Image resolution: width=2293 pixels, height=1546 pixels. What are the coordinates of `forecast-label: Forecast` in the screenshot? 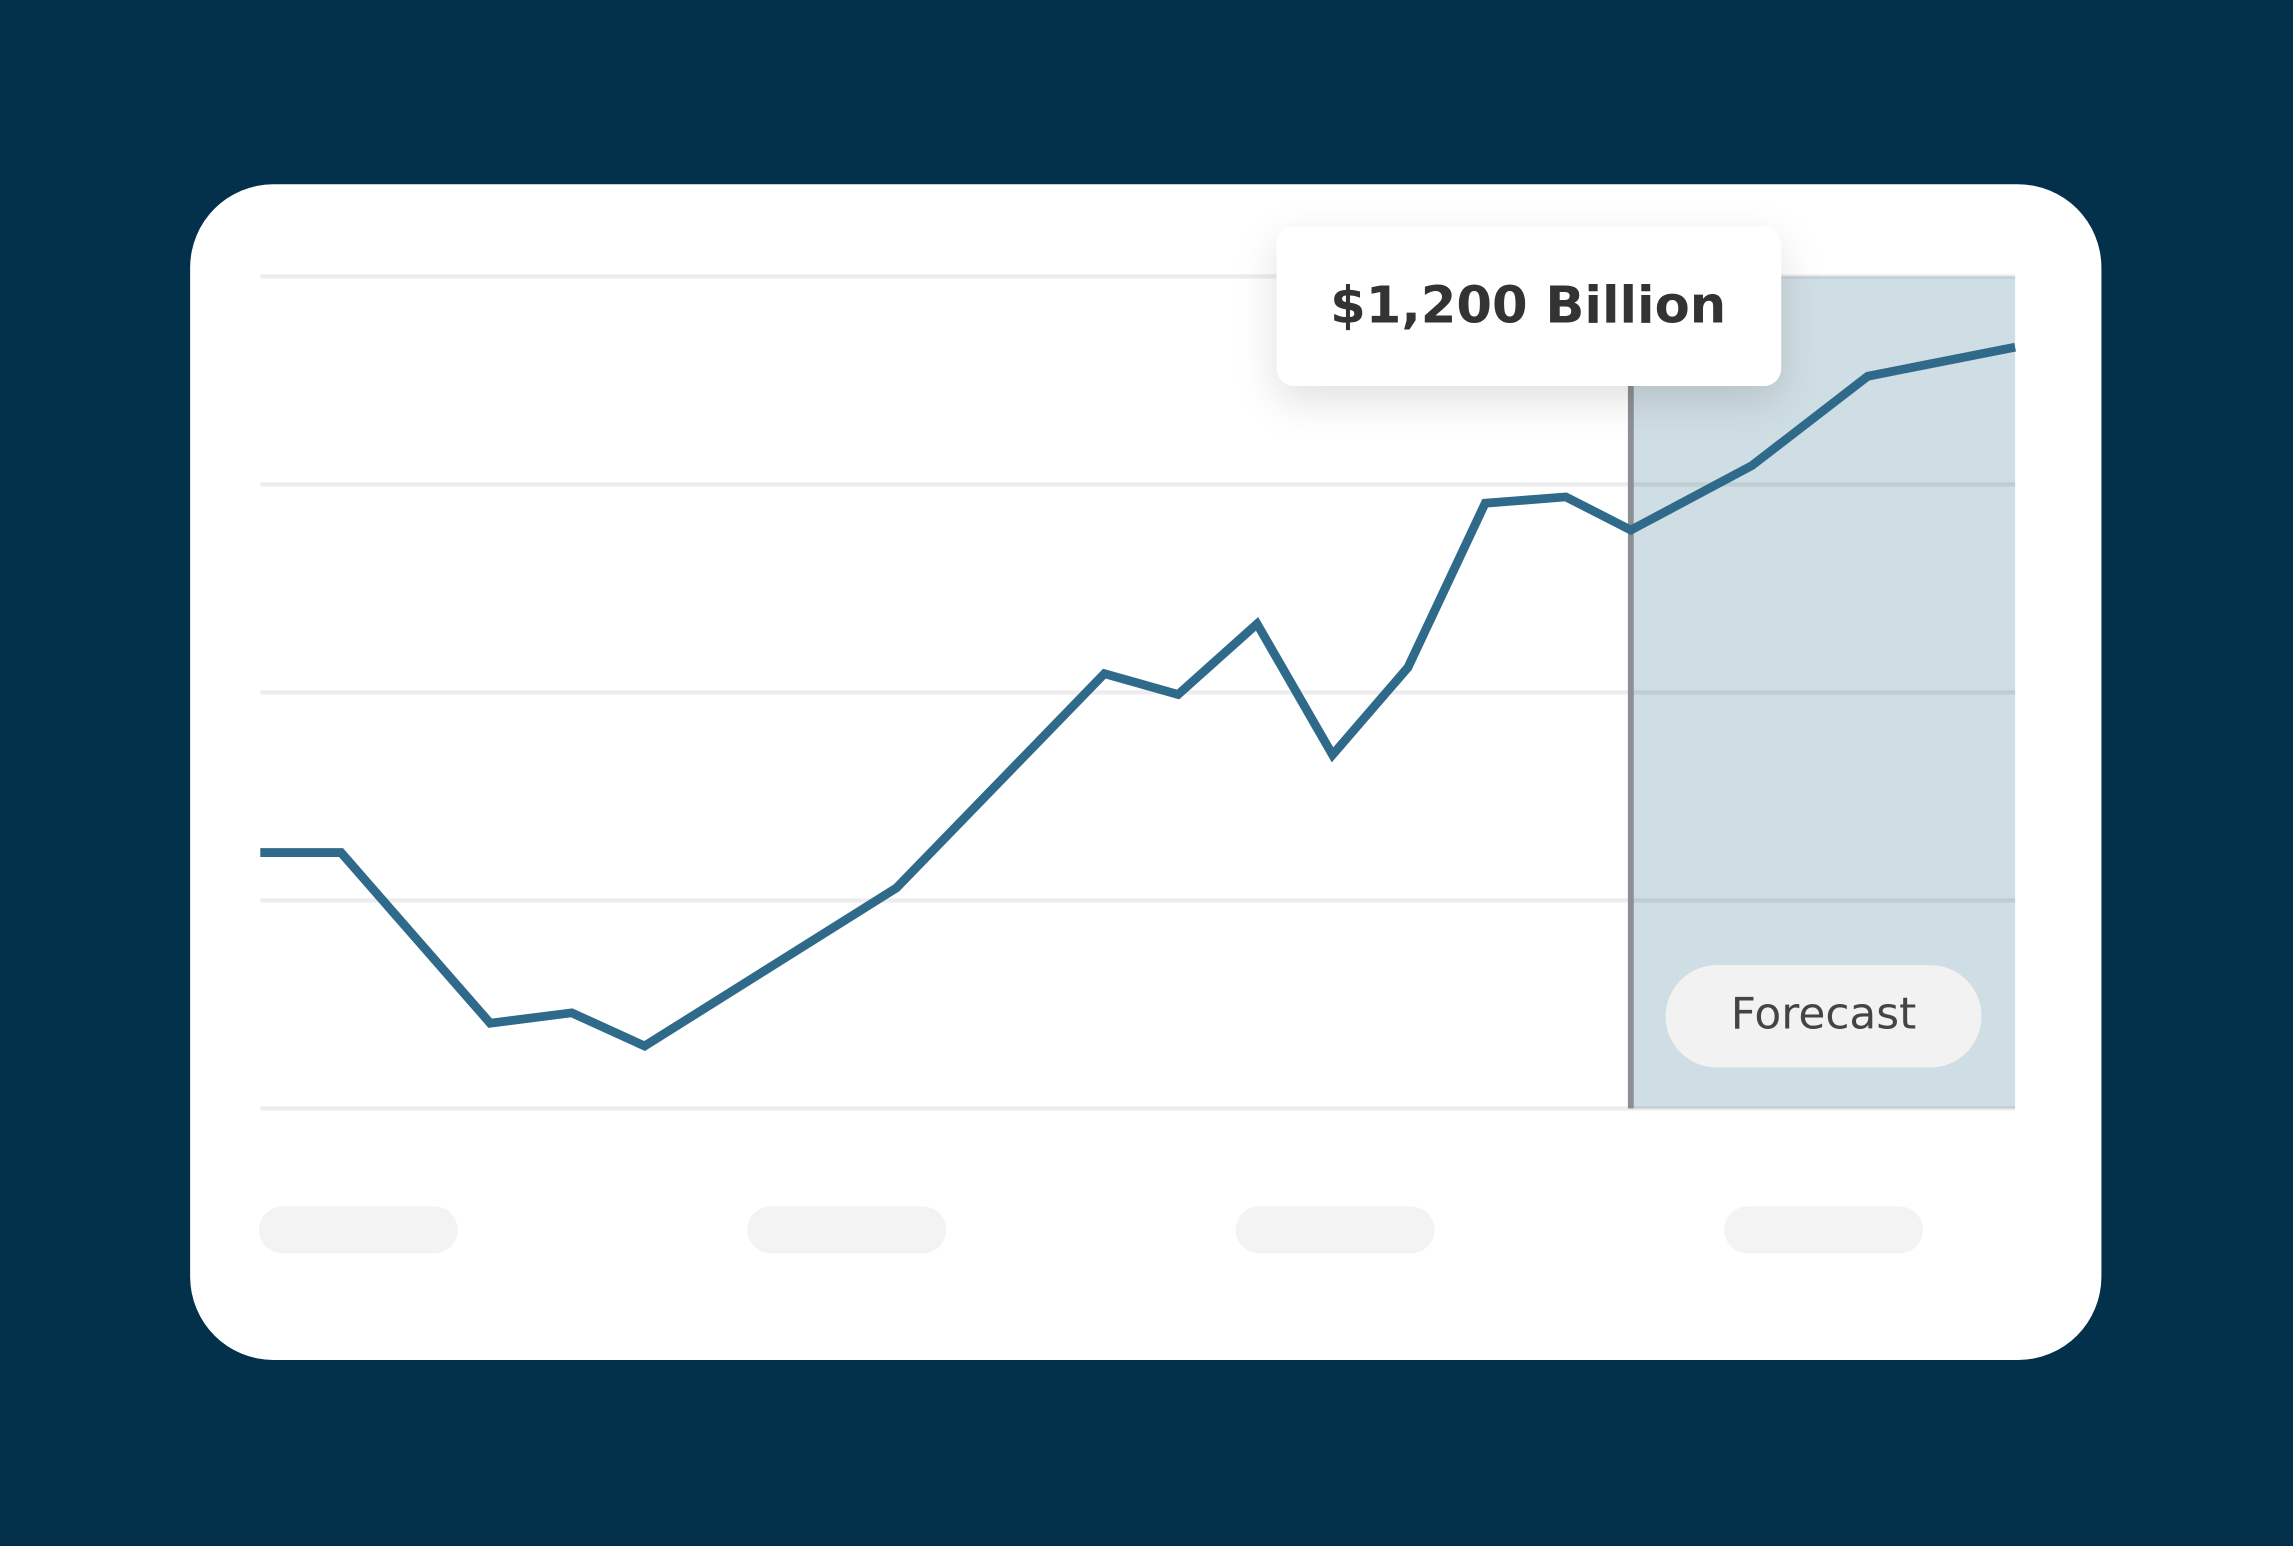 It's located at (1824, 1013).